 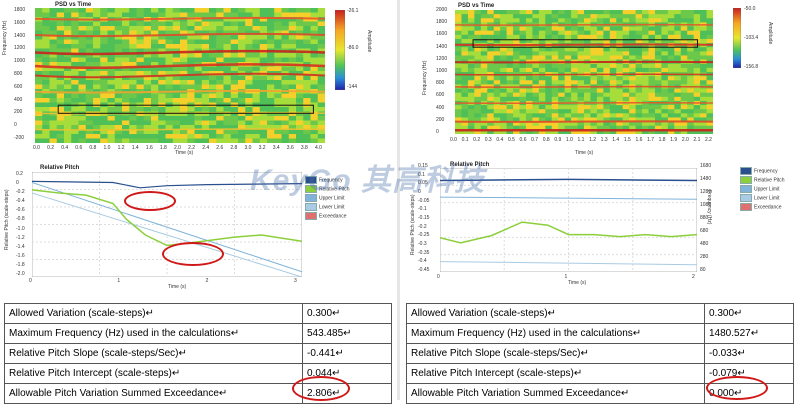 What do you see at coordinates (73, 5) in the screenshot?
I see `left-heatmap-title: PSD vs Time` at bounding box center [73, 5].